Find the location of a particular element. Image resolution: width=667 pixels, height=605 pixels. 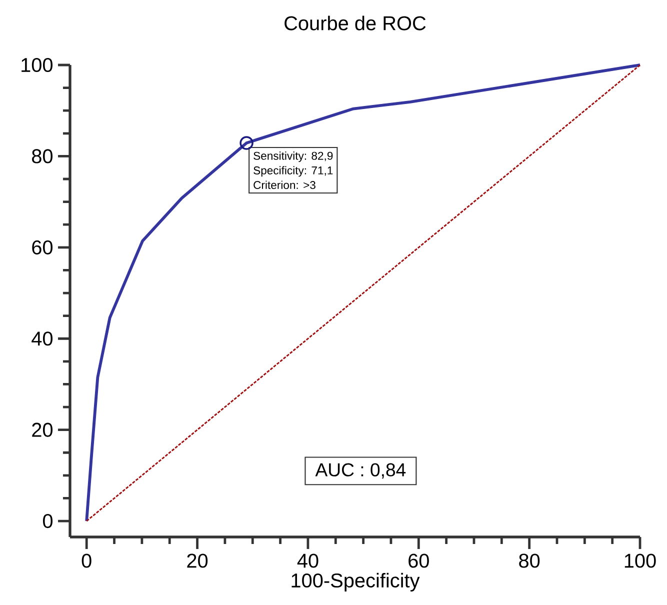

x-tick-label: 40 is located at coordinates (307, 561).